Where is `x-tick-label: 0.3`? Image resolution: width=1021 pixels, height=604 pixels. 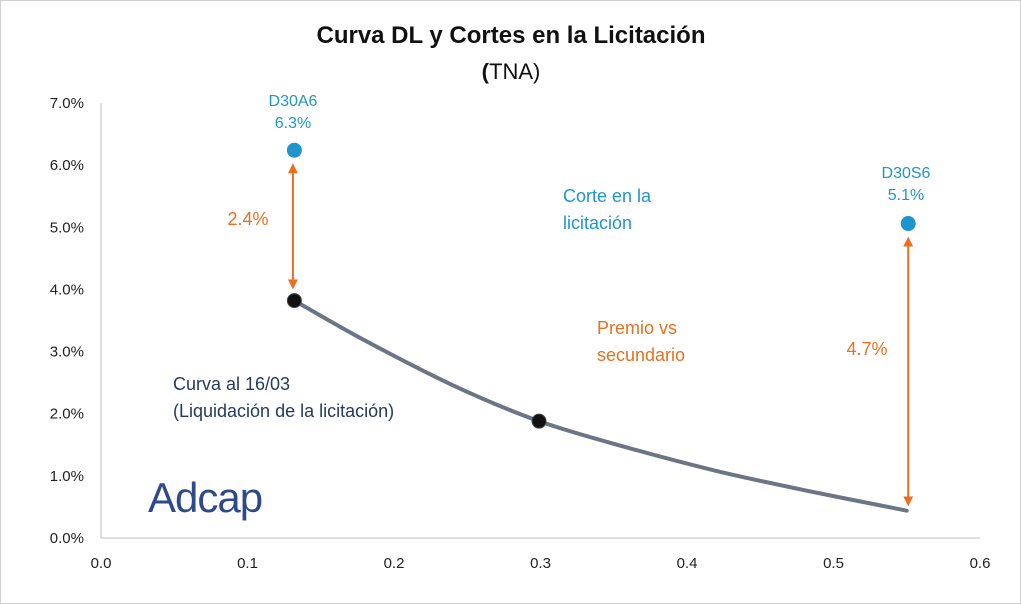 x-tick-label: 0.3 is located at coordinates (540, 563).